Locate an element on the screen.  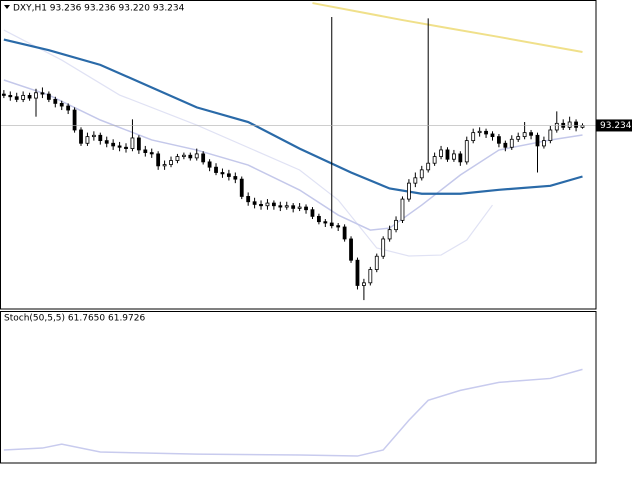
current-price-label: 93.234 is located at coordinates (616, 126).